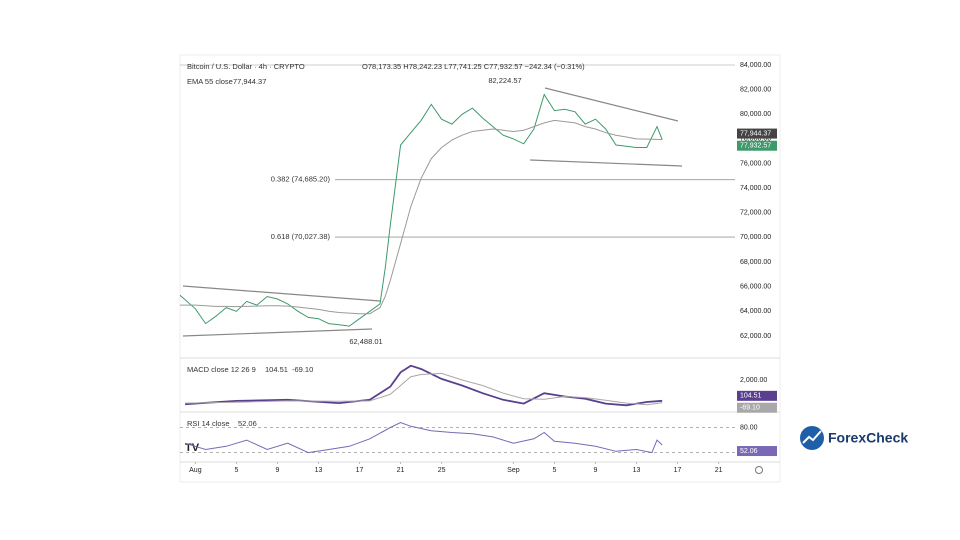  What do you see at coordinates (868, 438) in the screenshot?
I see `logo-text: ForexCheck` at bounding box center [868, 438].